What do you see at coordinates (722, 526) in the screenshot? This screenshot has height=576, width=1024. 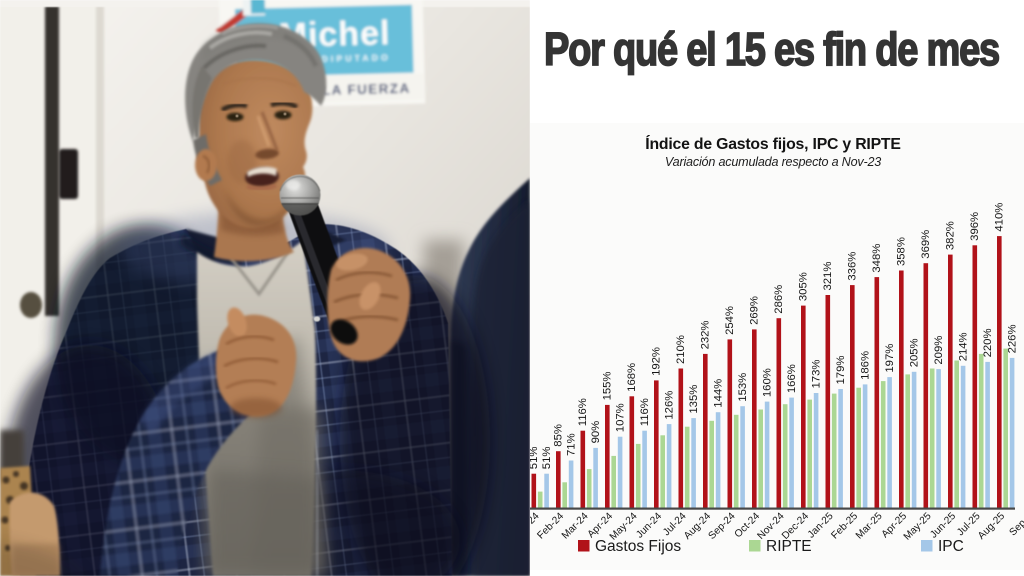 I see `svg-text: Sep-24` at bounding box center [722, 526].